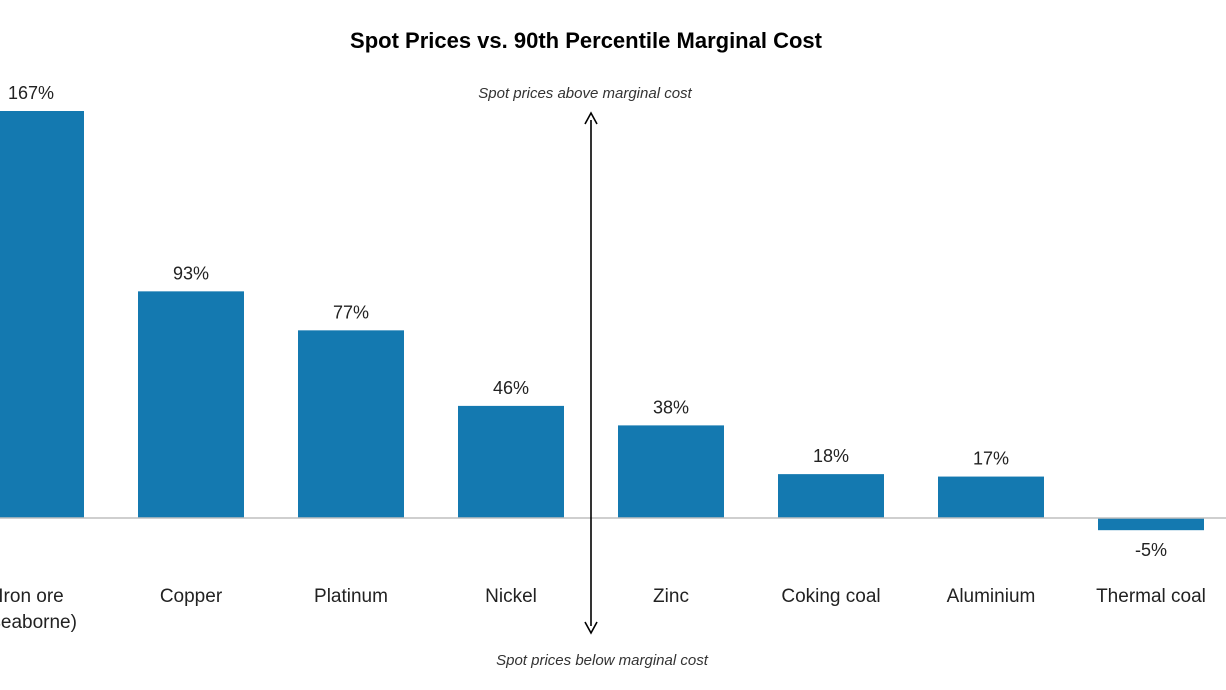  What do you see at coordinates (511, 596) in the screenshot?
I see `category-label-3: Nickel` at bounding box center [511, 596].